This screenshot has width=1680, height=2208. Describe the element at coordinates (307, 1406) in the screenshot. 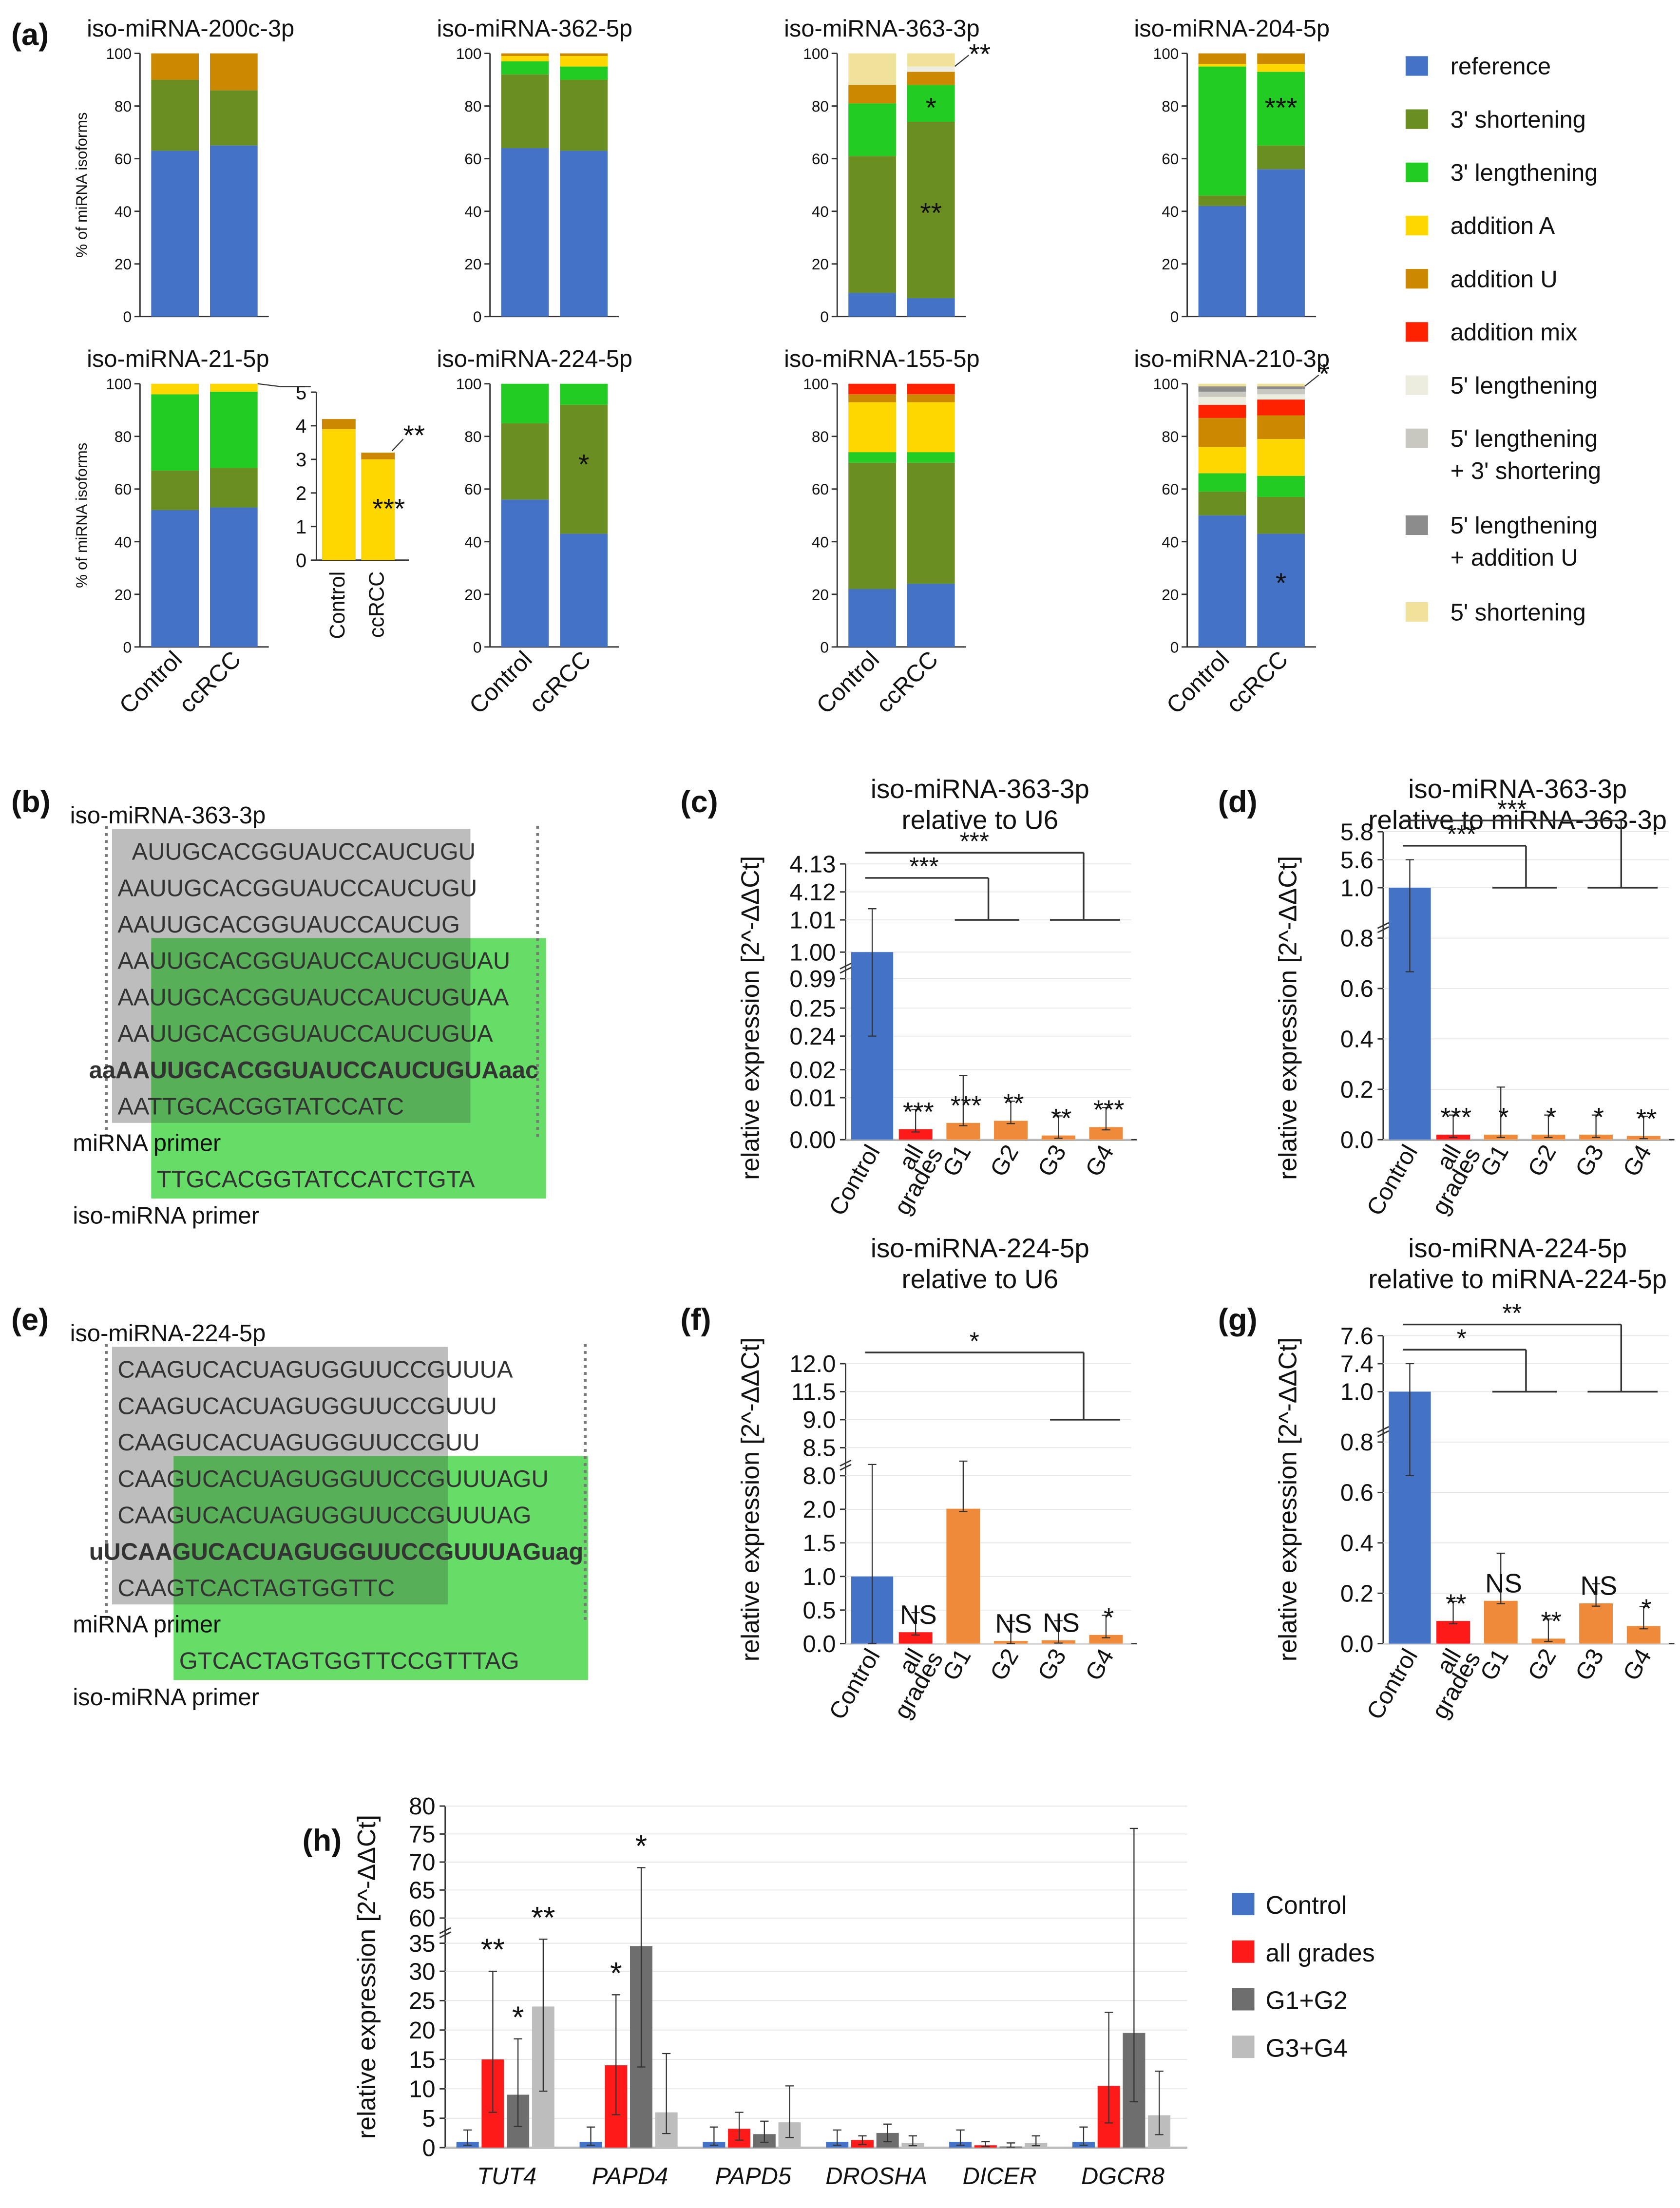

I see `sequence-row: CAAGUCACUAGUGGUUCCGUUU` at that location.